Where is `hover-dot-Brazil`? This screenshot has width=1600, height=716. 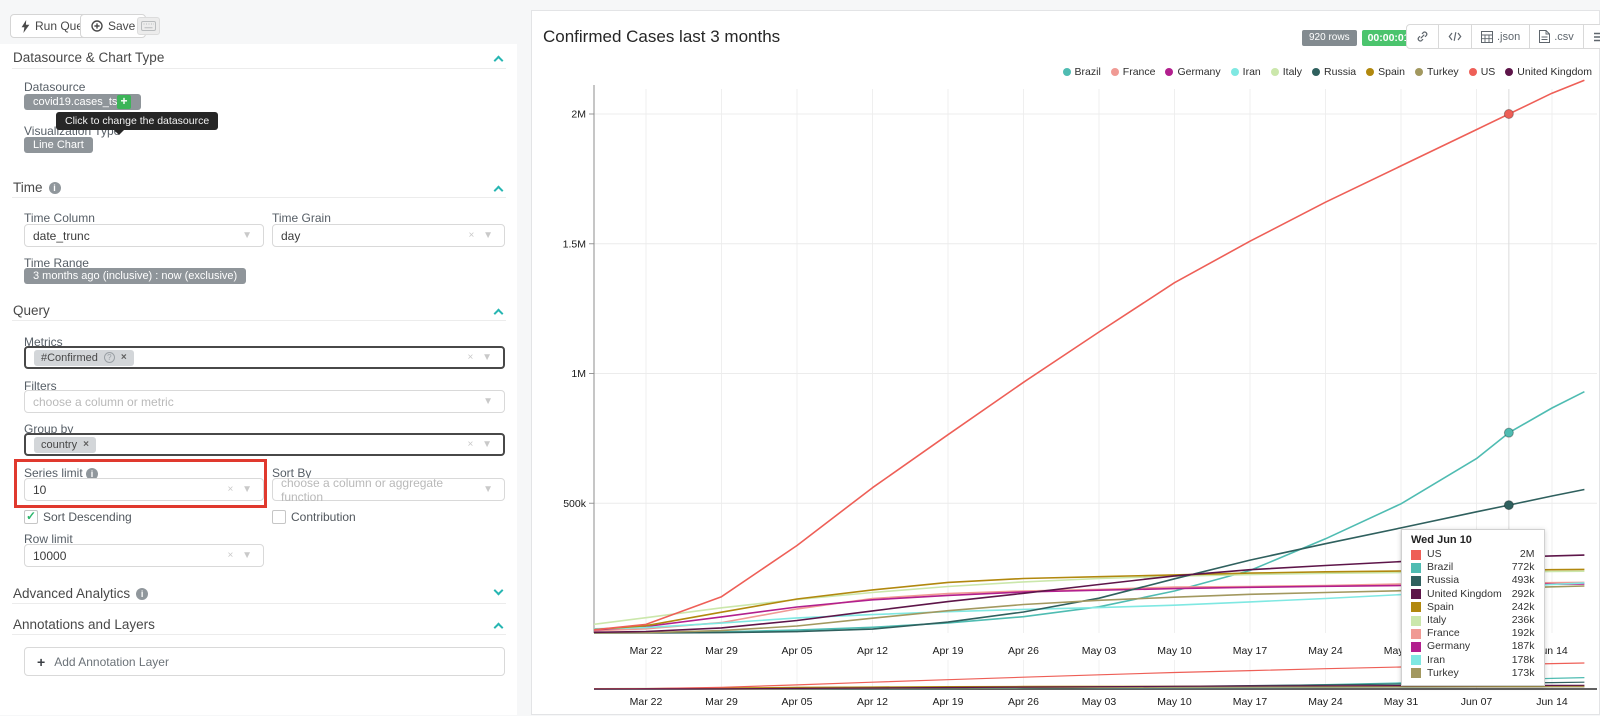
hover-dot-Brazil is located at coordinates (1508, 432).